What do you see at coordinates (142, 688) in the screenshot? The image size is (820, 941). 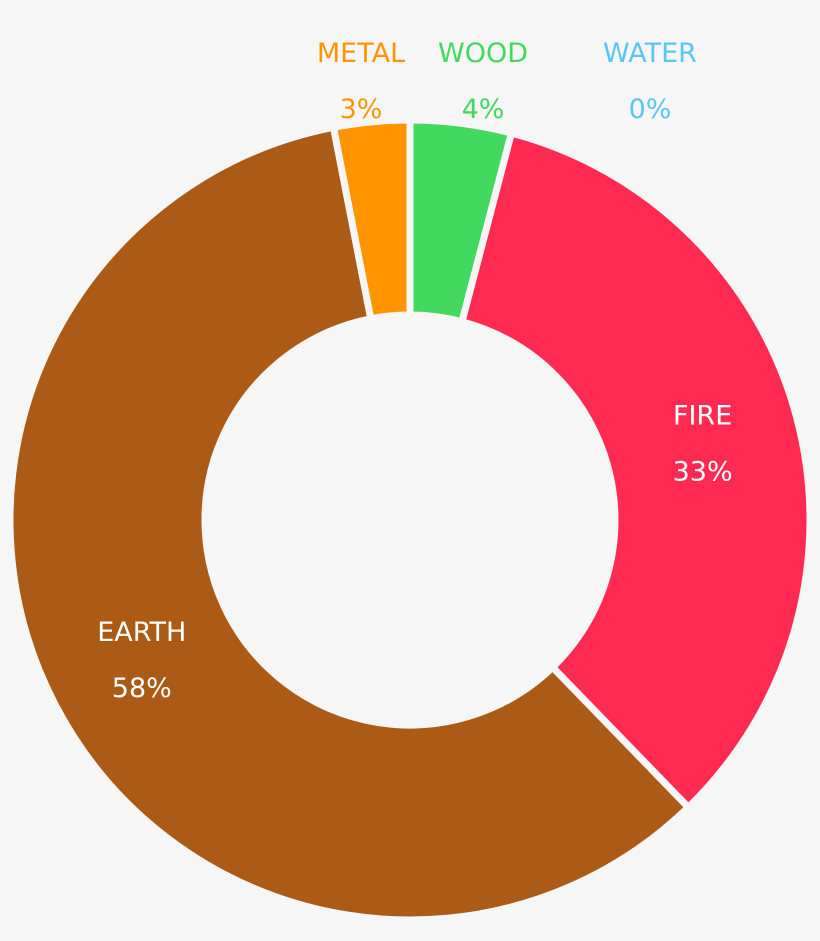 I see `slice-value-earth: 58%` at bounding box center [142, 688].